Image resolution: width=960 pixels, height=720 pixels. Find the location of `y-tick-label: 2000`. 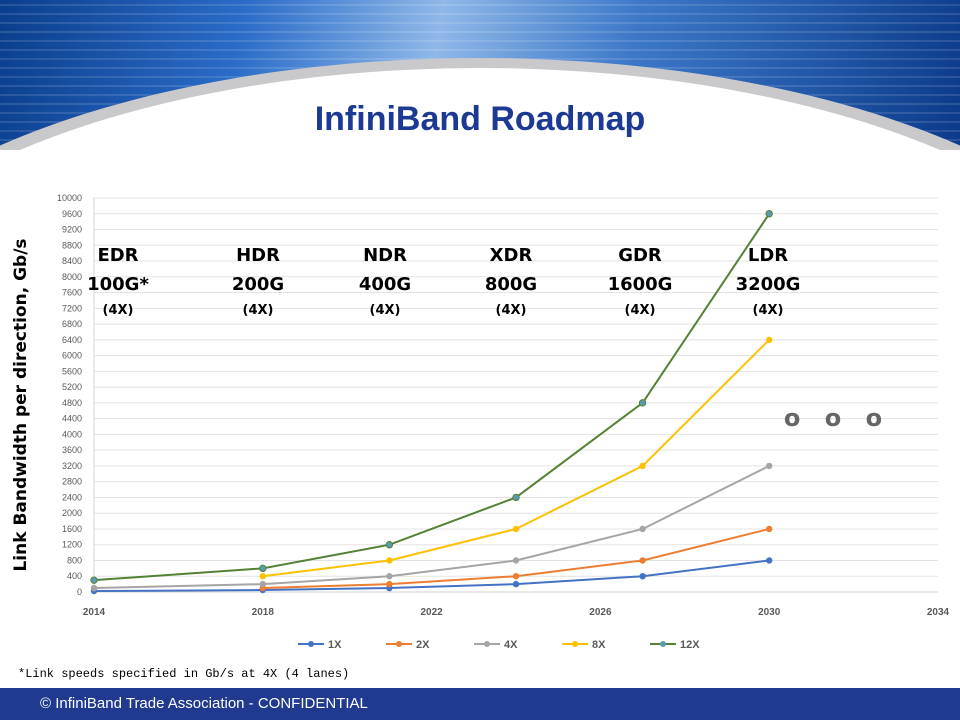

y-tick-label: 2000 is located at coordinates (72, 513).